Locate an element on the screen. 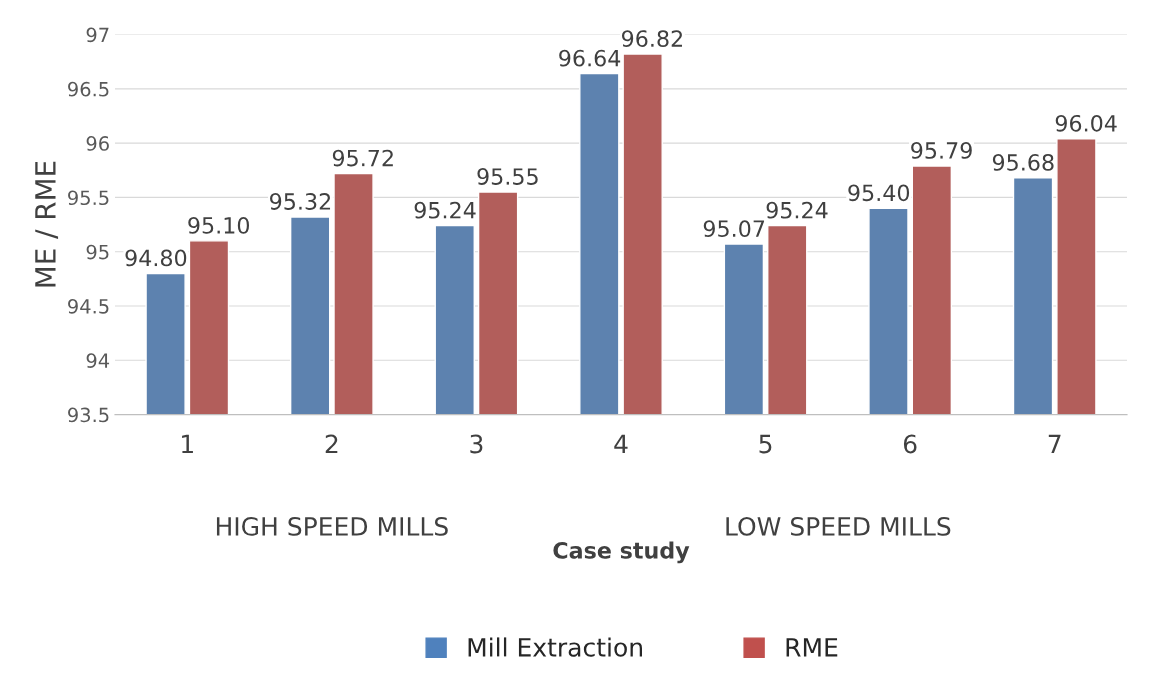 The image size is (1150, 691). y-tick-label: 96.5 is located at coordinates (88, 89).